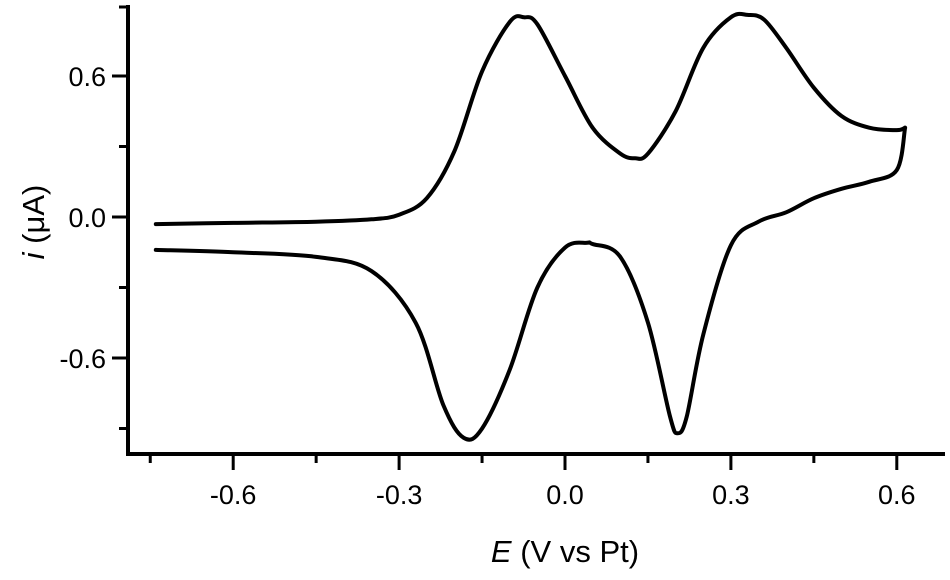  I want to click on x-tick-label: 0.6, so click(897, 495).